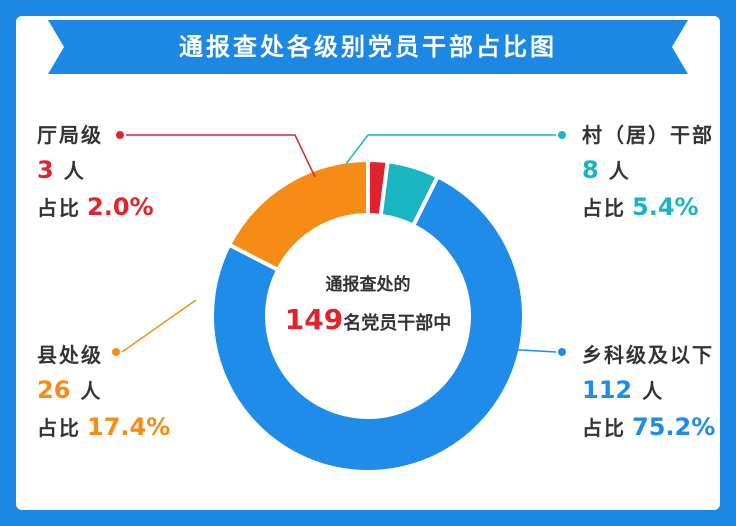 This screenshot has width=736, height=526. I want to click on percent-value: 2.0%, so click(120, 207).